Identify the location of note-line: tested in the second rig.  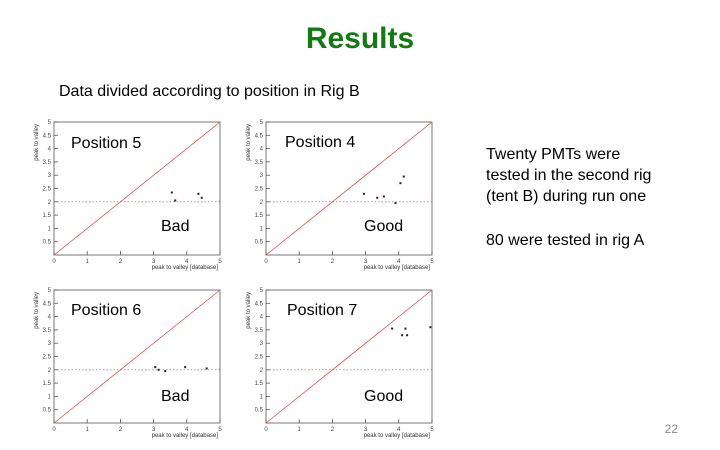
(569, 175).